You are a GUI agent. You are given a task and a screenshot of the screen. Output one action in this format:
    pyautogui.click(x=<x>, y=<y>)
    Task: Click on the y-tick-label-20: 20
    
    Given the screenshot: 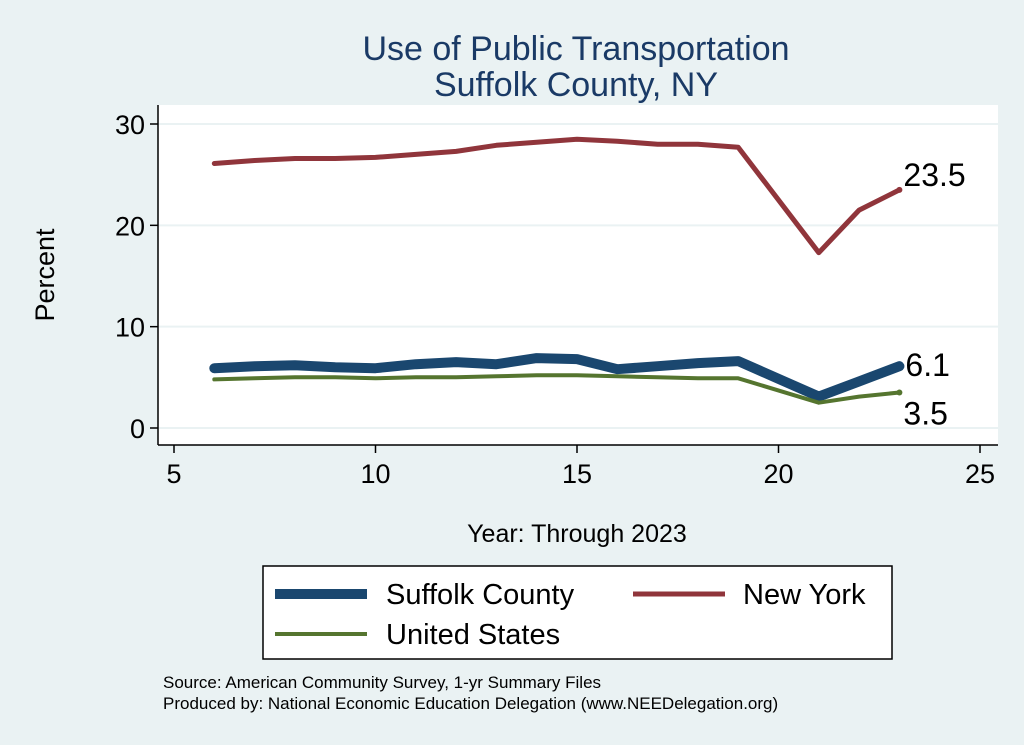 What is the action you would take?
    pyautogui.click(x=130, y=226)
    